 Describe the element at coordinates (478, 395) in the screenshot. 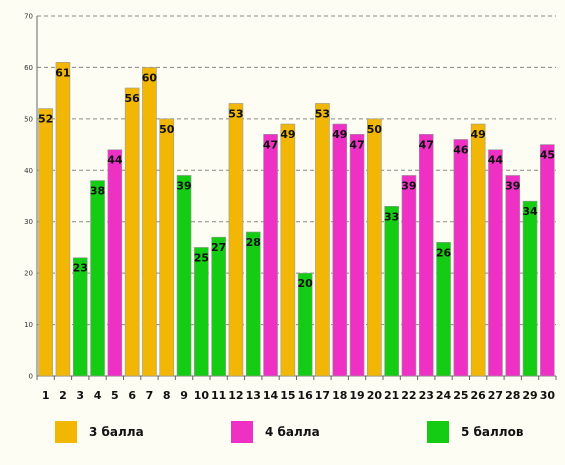

I see `x-tick-label: 26` at that location.